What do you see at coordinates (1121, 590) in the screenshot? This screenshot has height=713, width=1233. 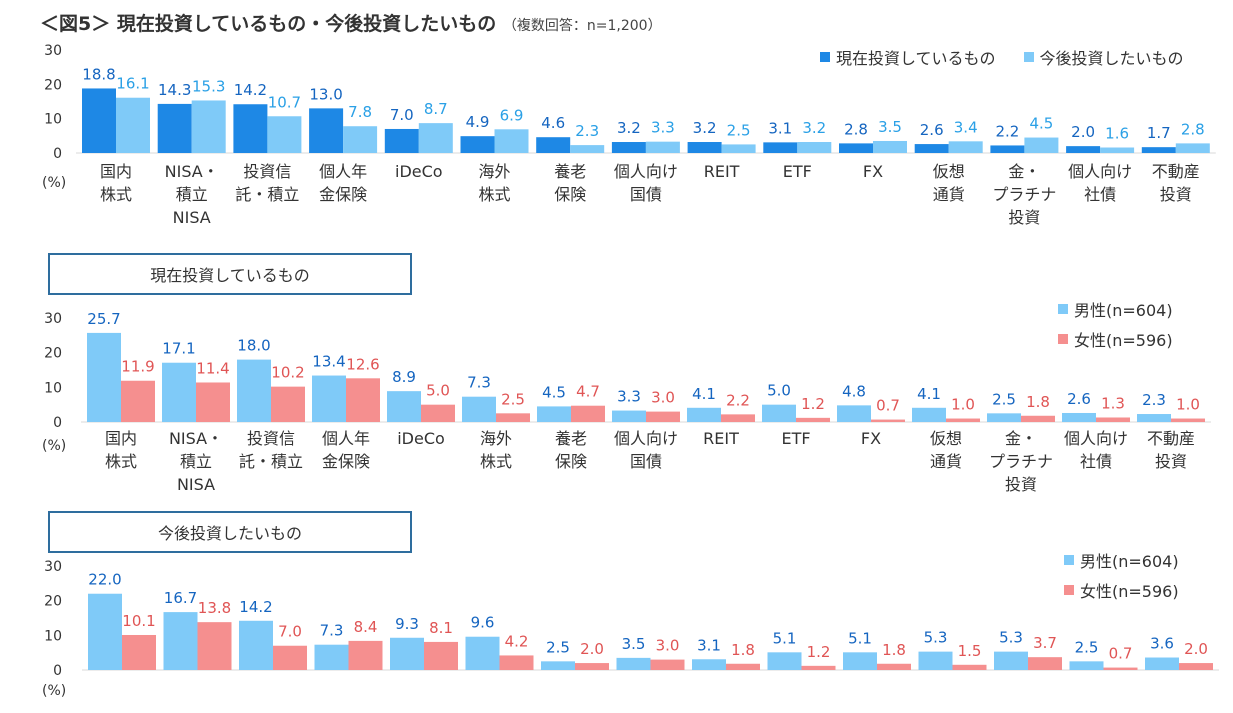 I see `legend-item-female-future: 女性(n=596)` at bounding box center [1121, 590].